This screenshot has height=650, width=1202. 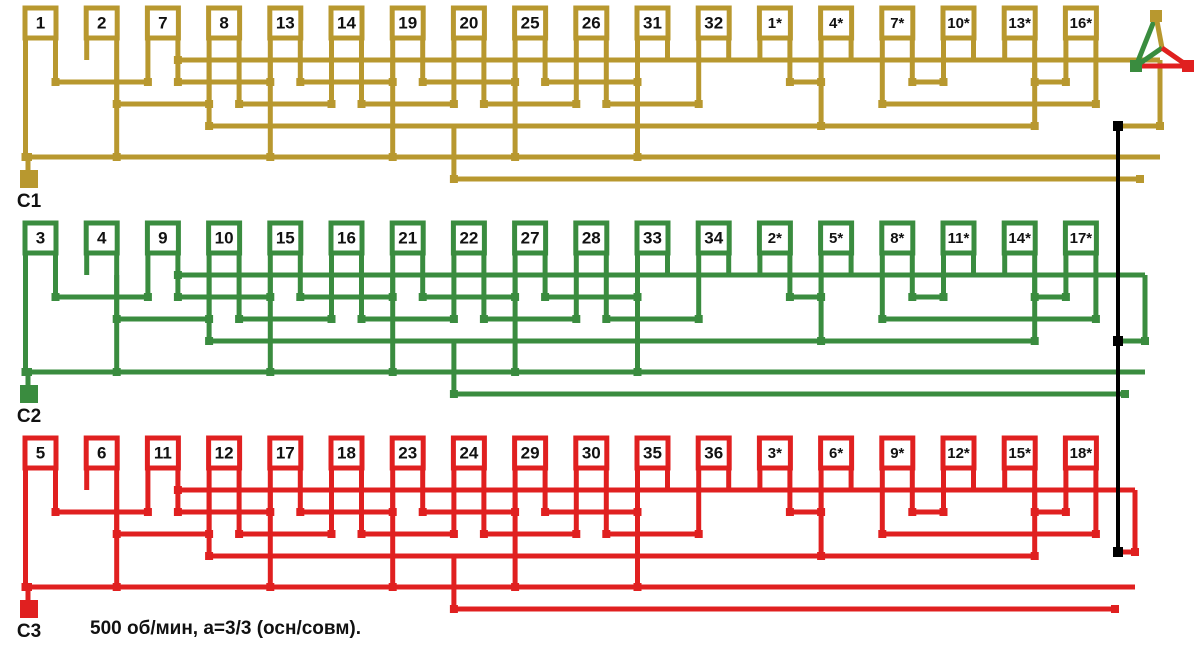 What do you see at coordinates (560, 32) in the screenshot?
I see `phase-a-group` at bounding box center [560, 32].